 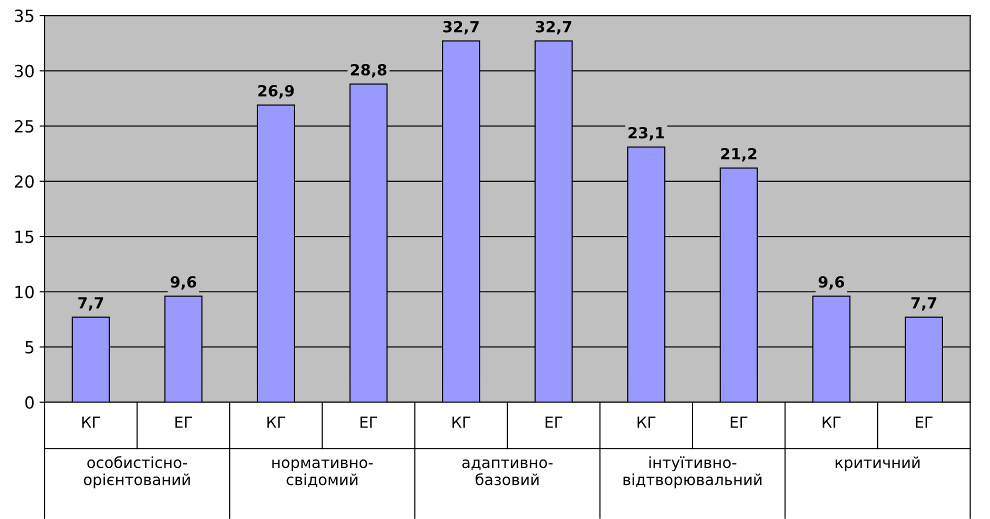 What do you see at coordinates (276, 91) in the screenshot?
I see `data-label: 26,9` at bounding box center [276, 91].